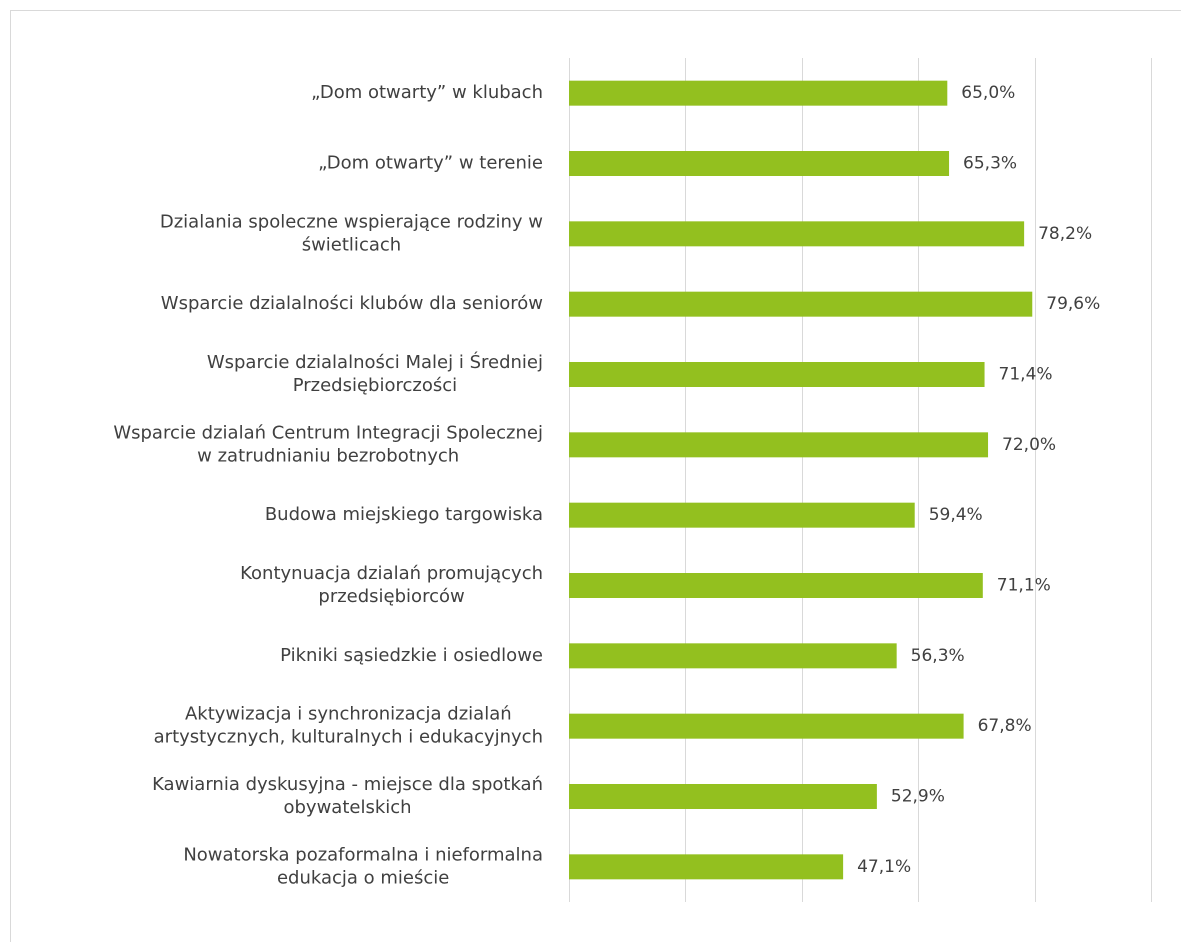 This screenshot has width=1181, height=942. Describe the element at coordinates (1073, 304) in the screenshot. I see `value-label: 79,6%` at that location.